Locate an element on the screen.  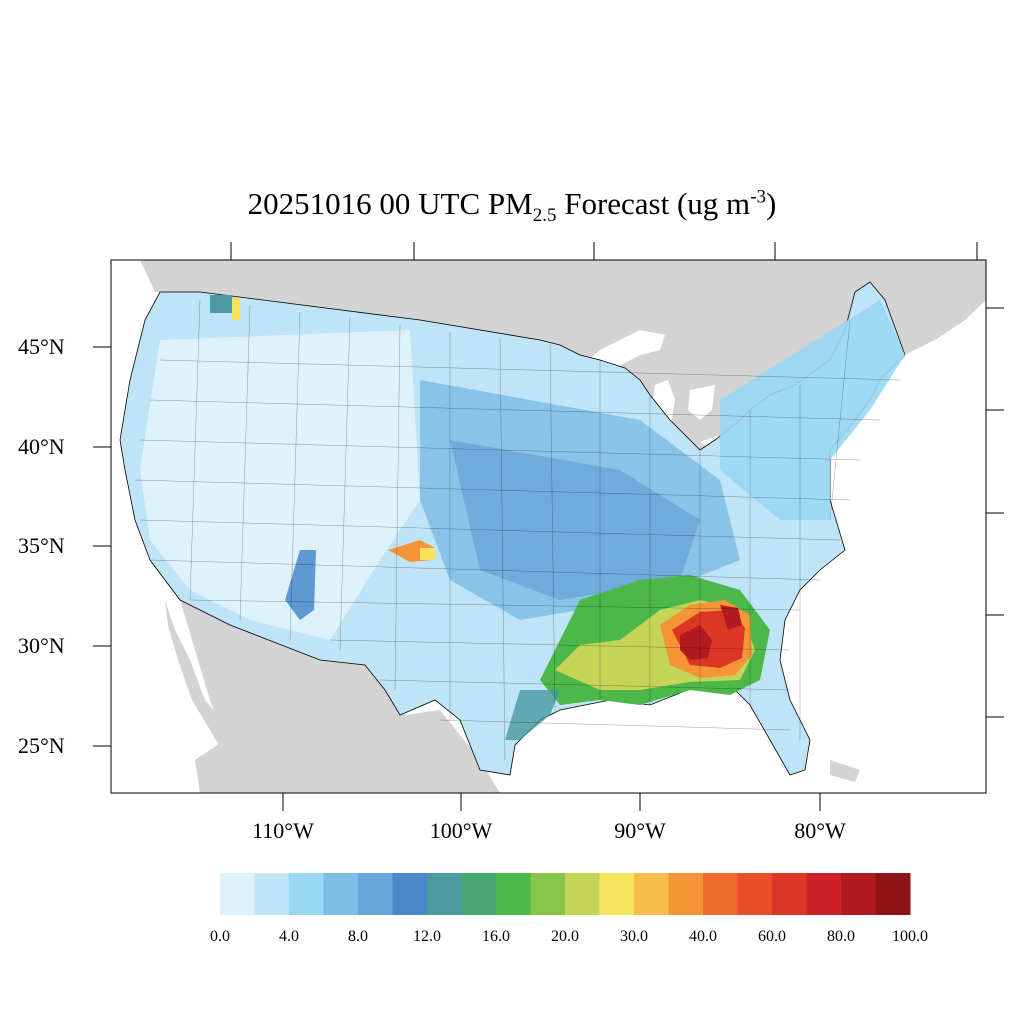
right-ticks is located at coordinates (995, 512).